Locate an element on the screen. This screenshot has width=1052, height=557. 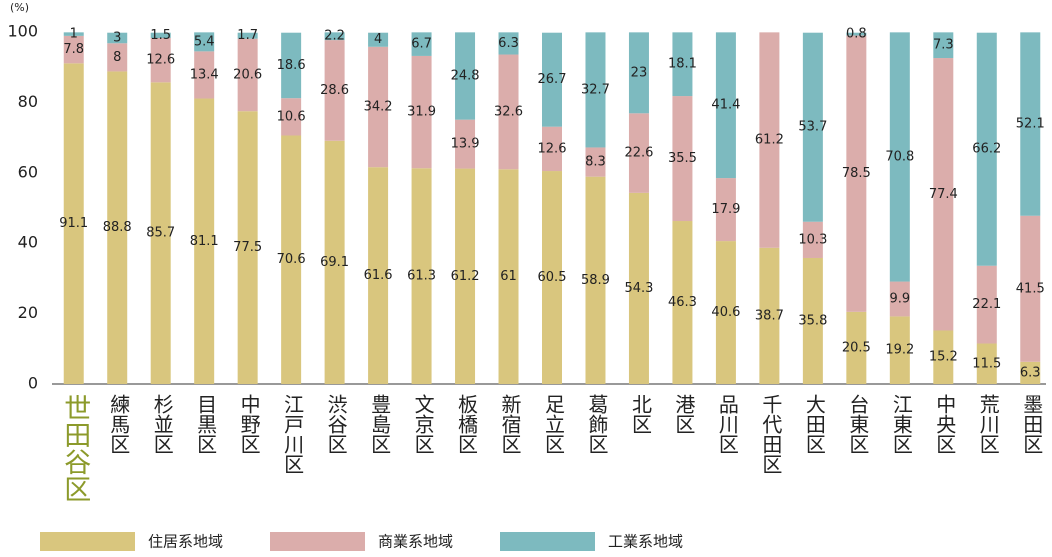
x-tick-label: 大田区 is located at coordinates (814, 424).